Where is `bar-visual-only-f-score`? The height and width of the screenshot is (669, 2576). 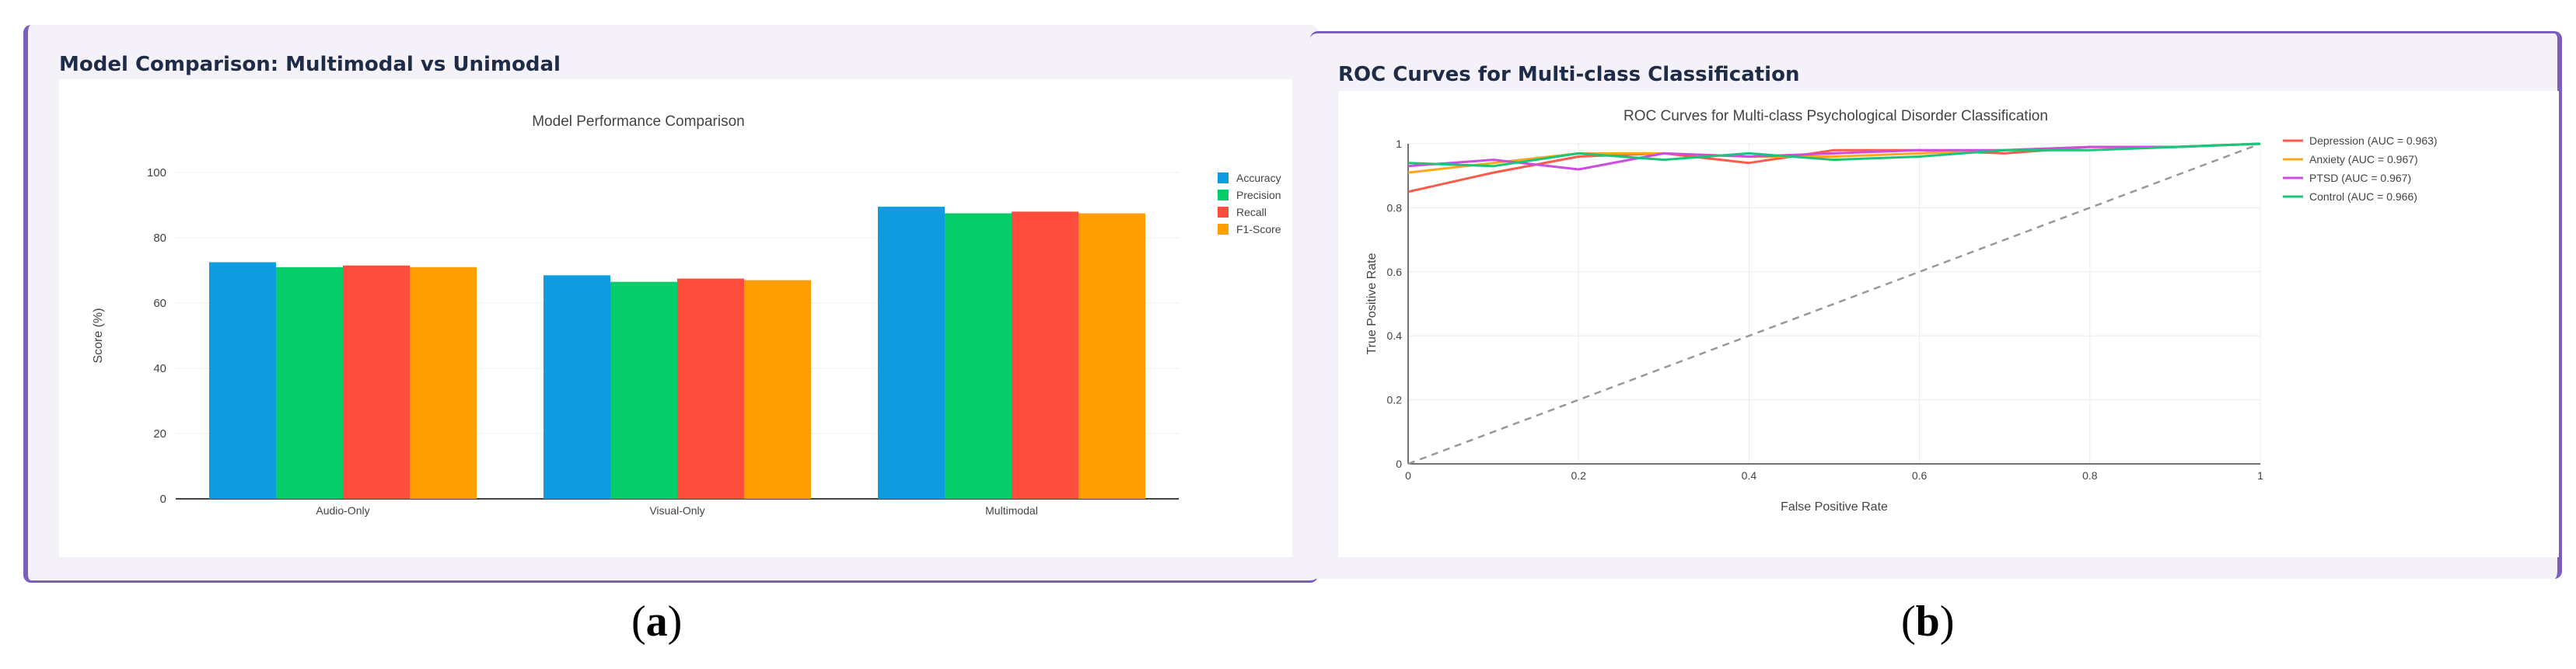
bar-visual-only-f-score is located at coordinates (777, 389).